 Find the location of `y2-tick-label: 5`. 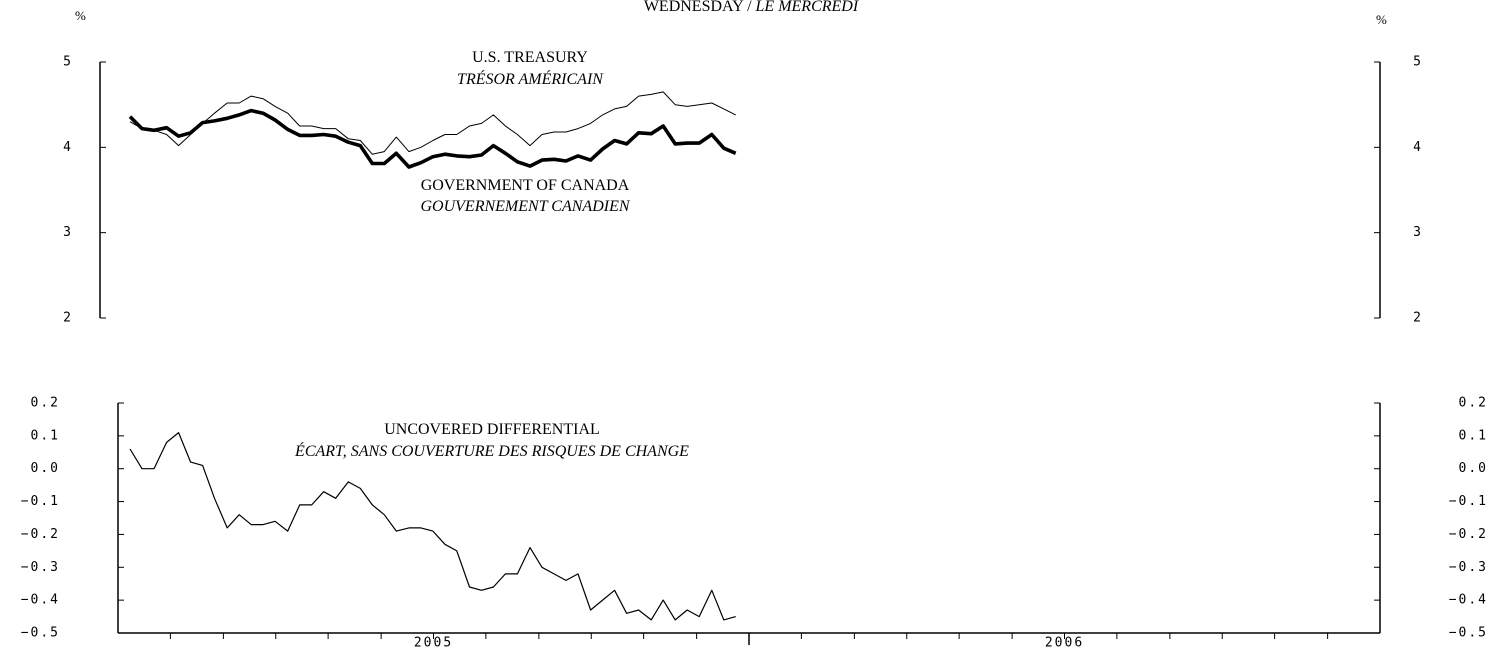

y2-tick-label: 5 is located at coordinates (1418, 62).